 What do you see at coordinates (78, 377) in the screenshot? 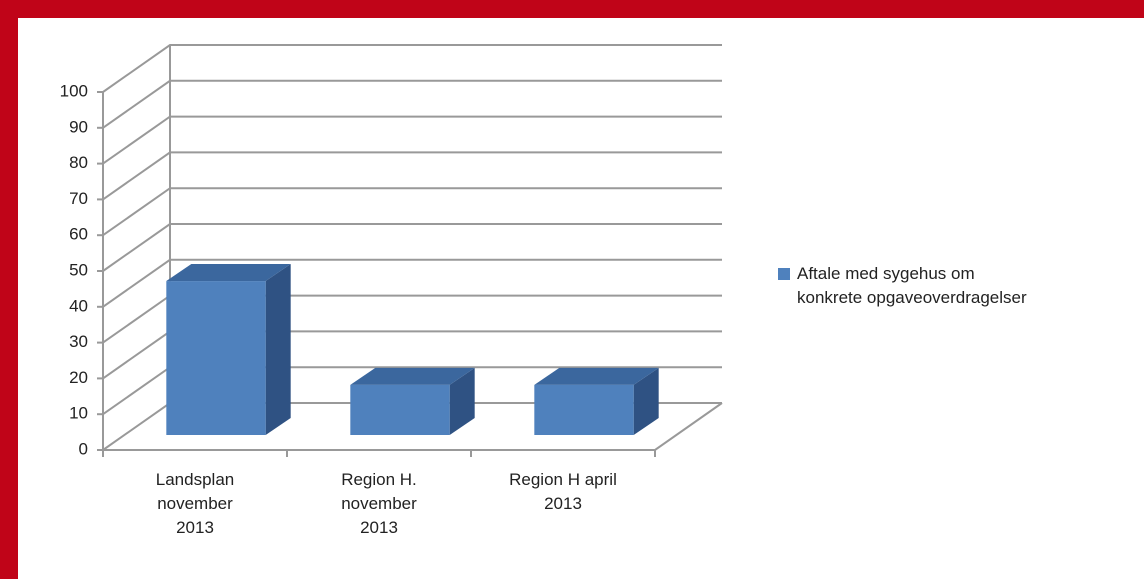
I see `y-tick-label: 20` at bounding box center [78, 377].